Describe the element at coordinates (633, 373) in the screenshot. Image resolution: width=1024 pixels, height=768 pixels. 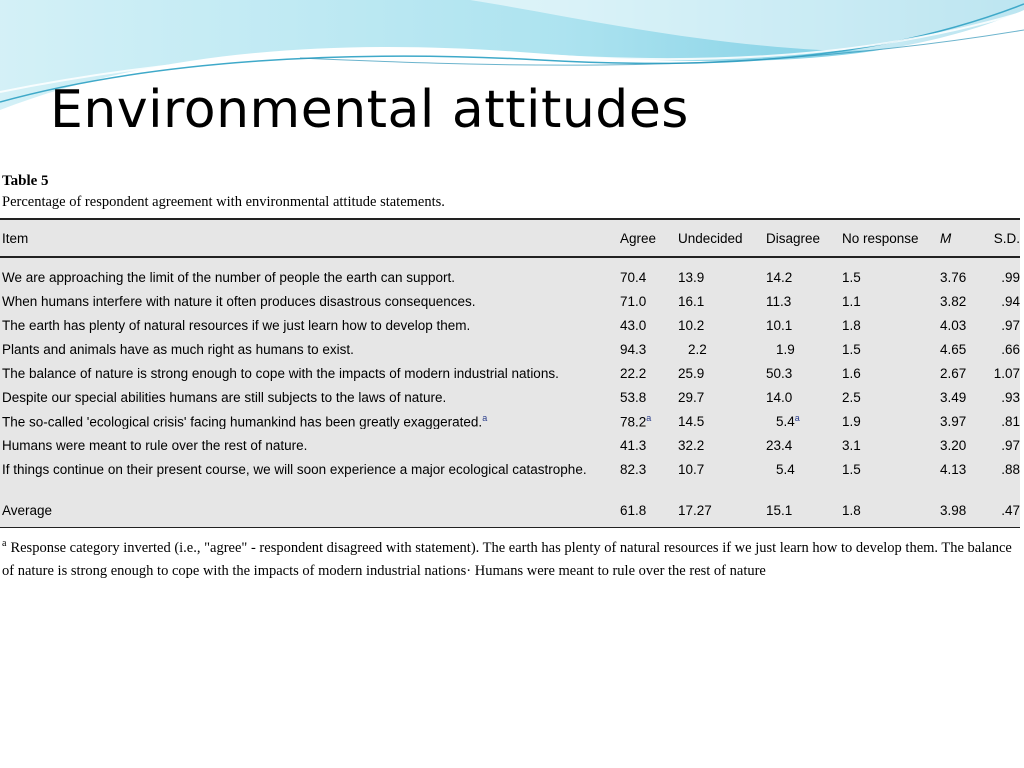
I see `cell-agree: 22.2` at that location.